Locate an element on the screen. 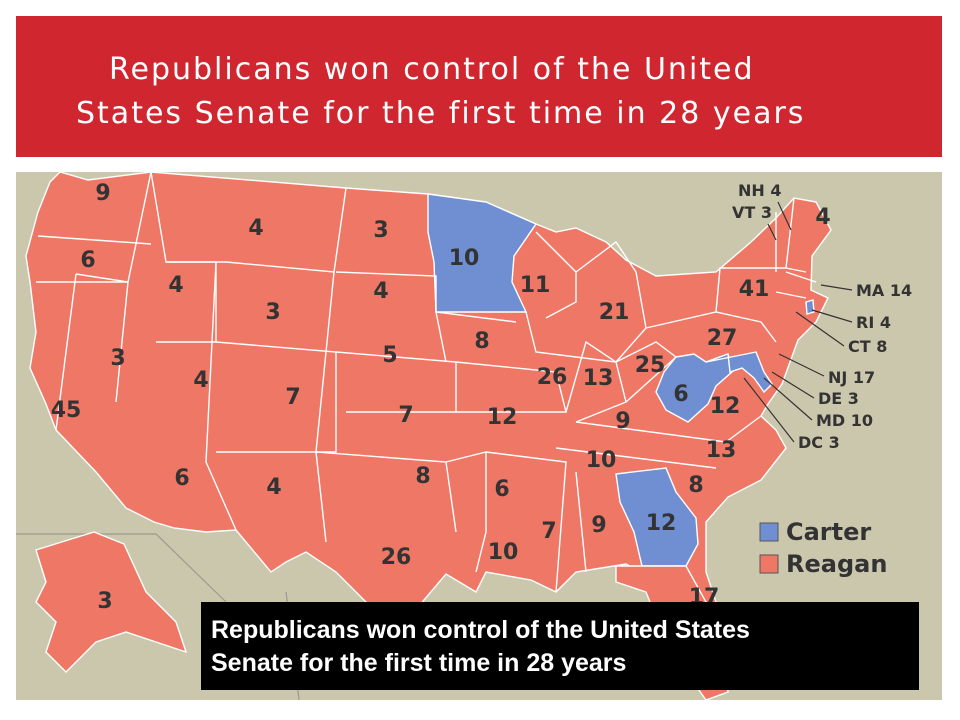 This screenshot has width=960, height=720. state-ga is located at coordinates (657, 517).